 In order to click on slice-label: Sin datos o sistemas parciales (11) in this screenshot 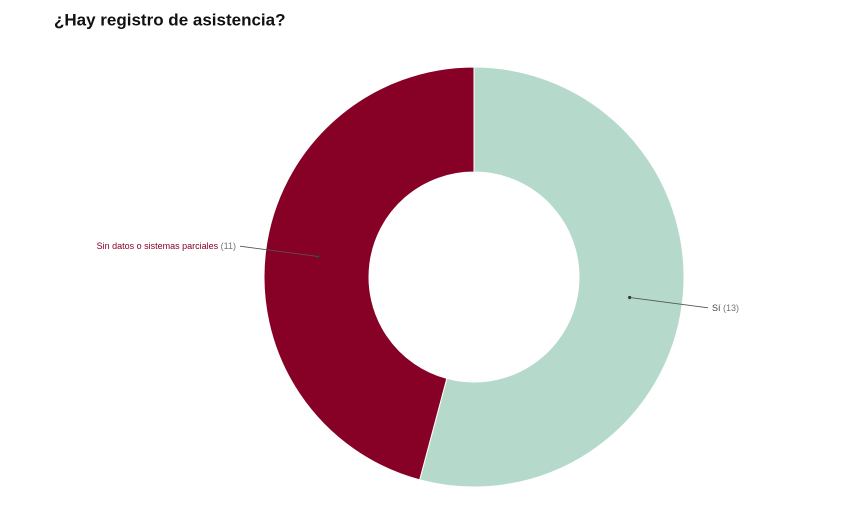, I will do `click(166, 247)`.